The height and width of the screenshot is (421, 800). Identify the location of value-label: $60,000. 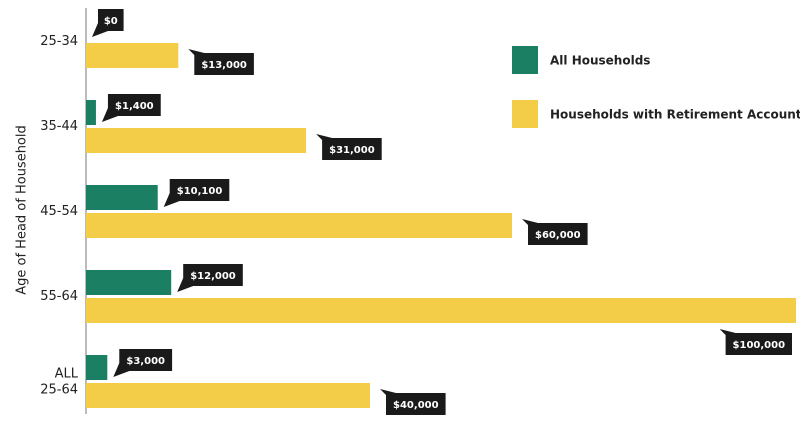
(555, 232).